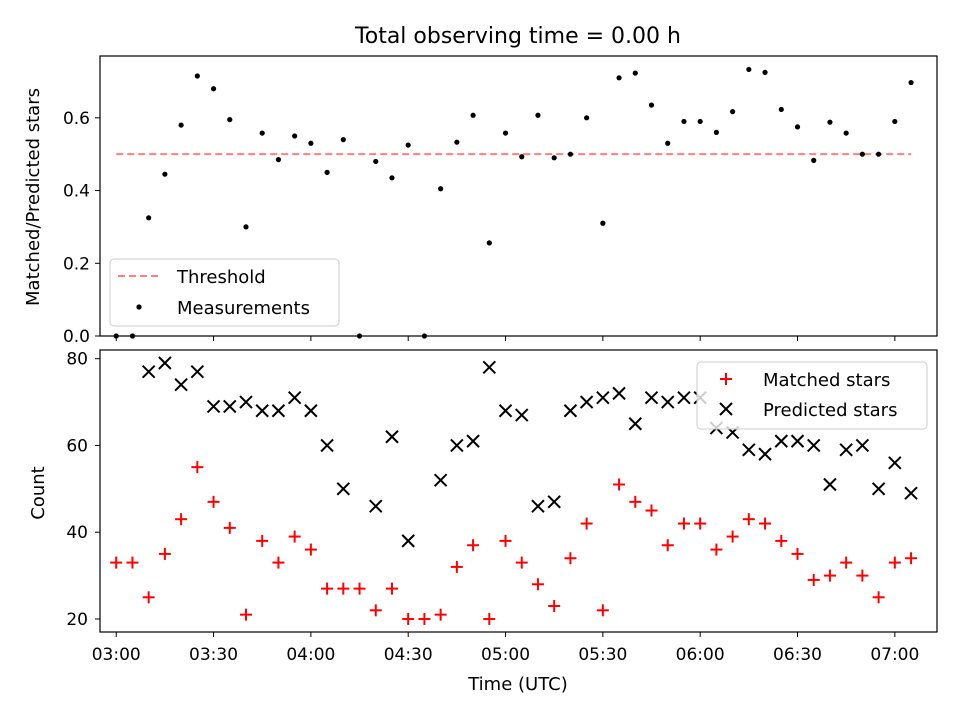 The image size is (960, 720). Describe the element at coordinates (77, 533) in the screenshot. I see `y-tick-label-count: 40` at that location.